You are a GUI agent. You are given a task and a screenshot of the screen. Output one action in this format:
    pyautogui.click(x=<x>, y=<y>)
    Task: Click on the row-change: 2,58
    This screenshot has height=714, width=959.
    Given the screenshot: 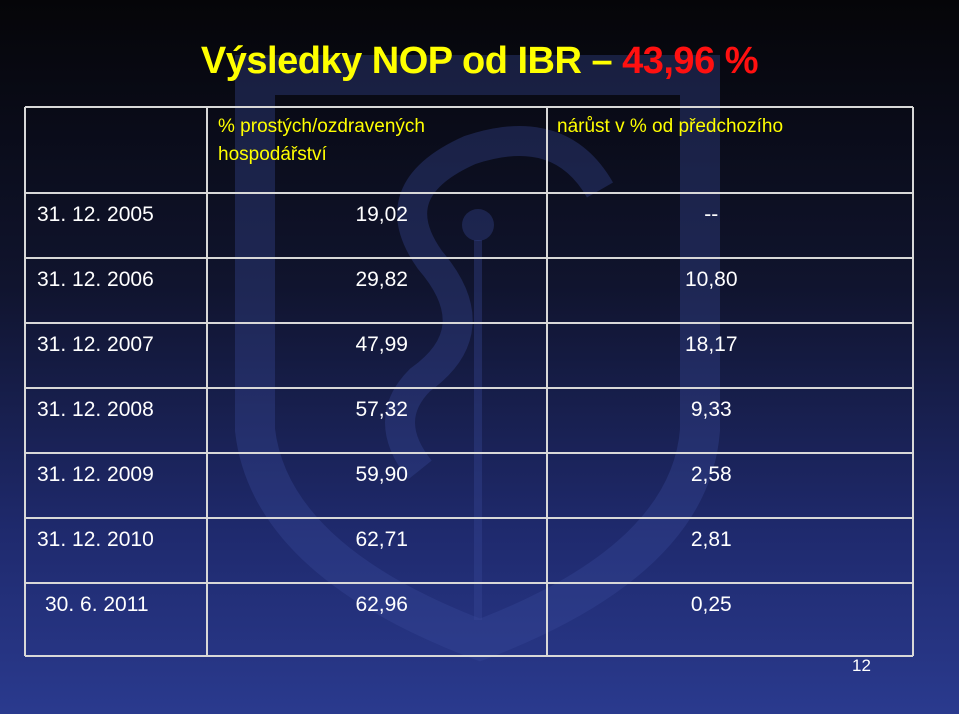 What is the action you would take?
    pyautogui.click(x=711, y=474)
    